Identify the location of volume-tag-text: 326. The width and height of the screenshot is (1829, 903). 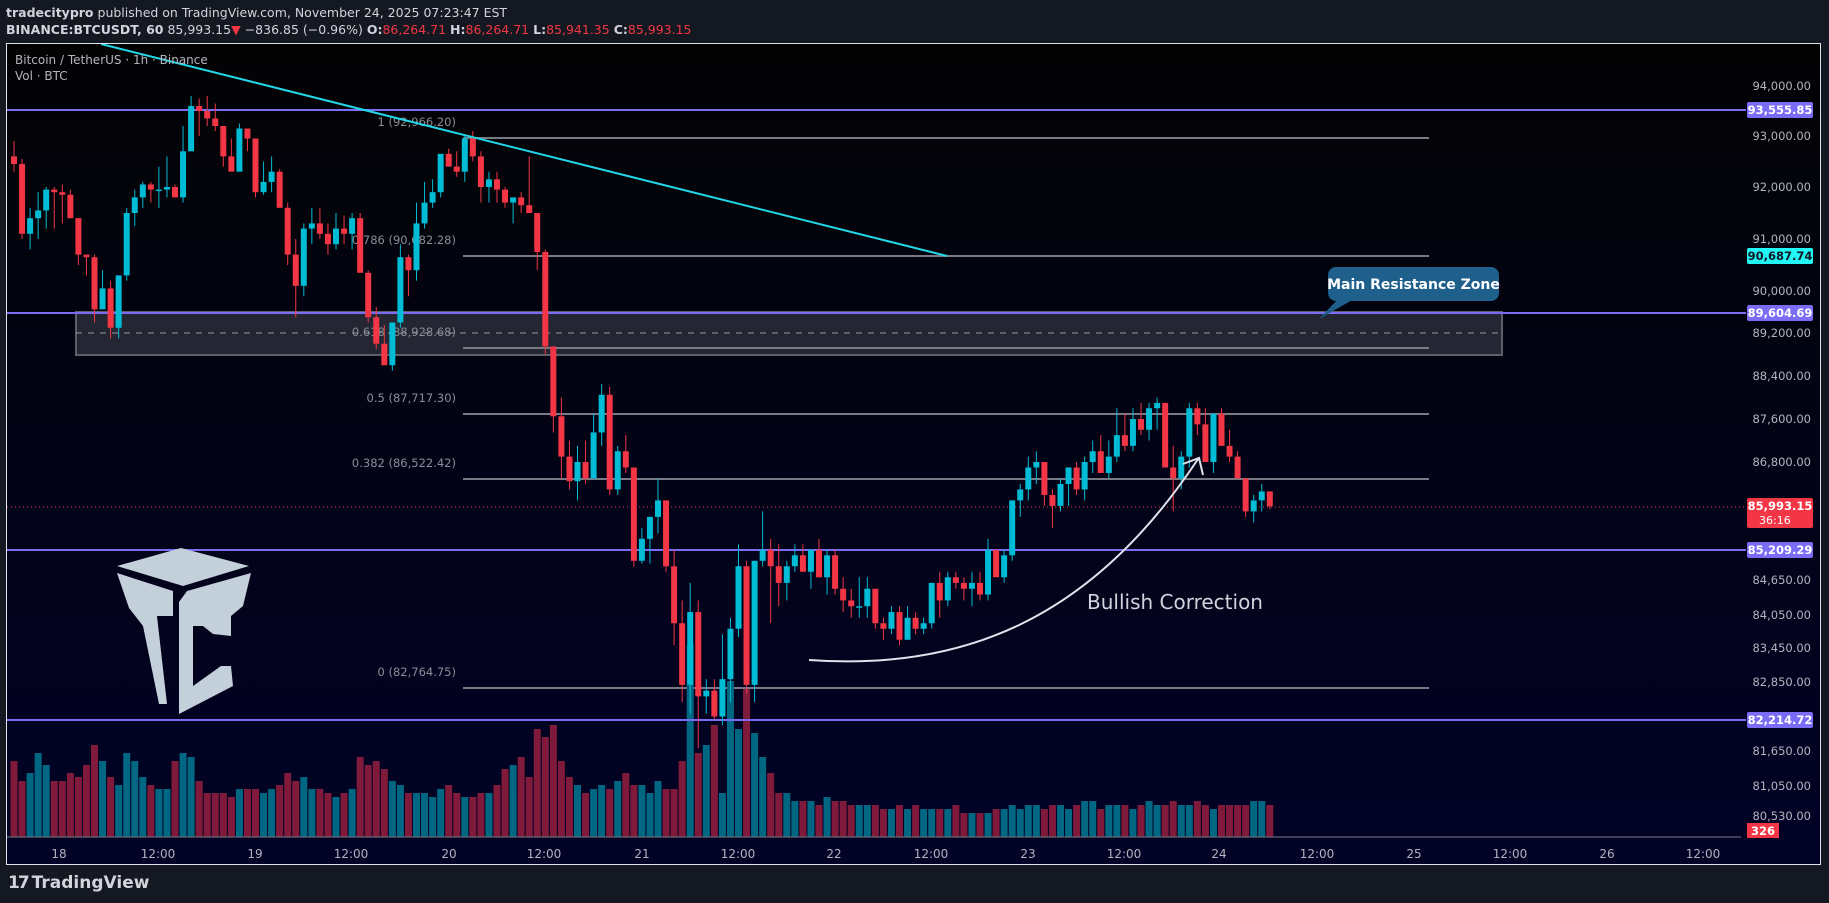
(1763, 831).